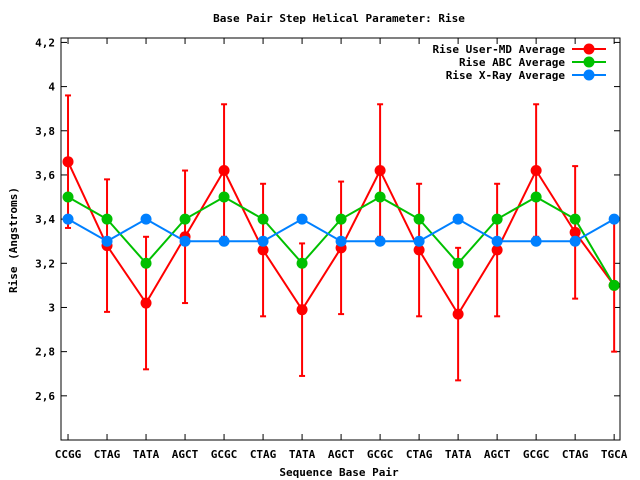 The image size is (640, 480). What do you see at coordinates (51, 87) in the screenshot?
I see `y-tick-label: 4` at bounding box center [51, 87].